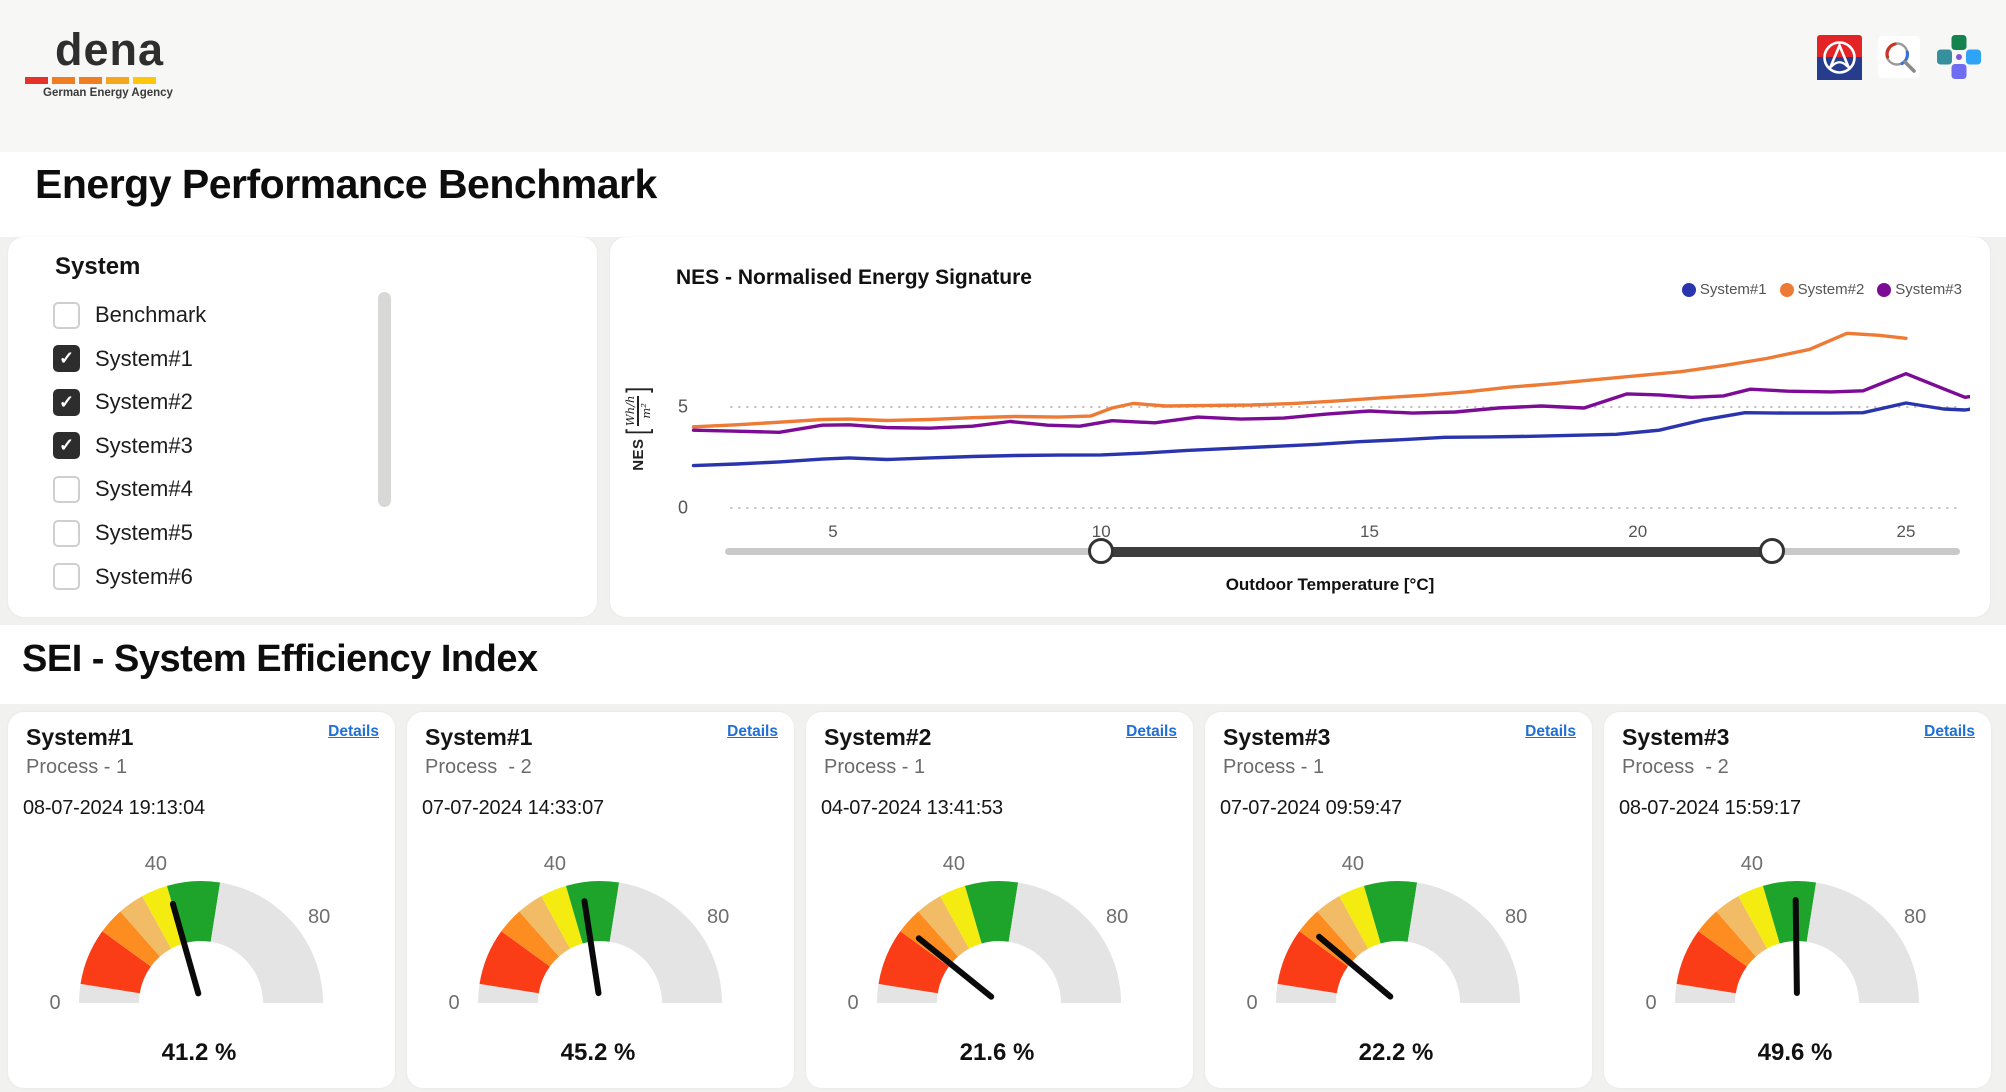 Image resolution: width=2006 pixels, height=1092 pixels. What do you see at coordinates (1101, 551) in the screenshot?
I see `slider-handle-left` at bounding box center [1101, 551].